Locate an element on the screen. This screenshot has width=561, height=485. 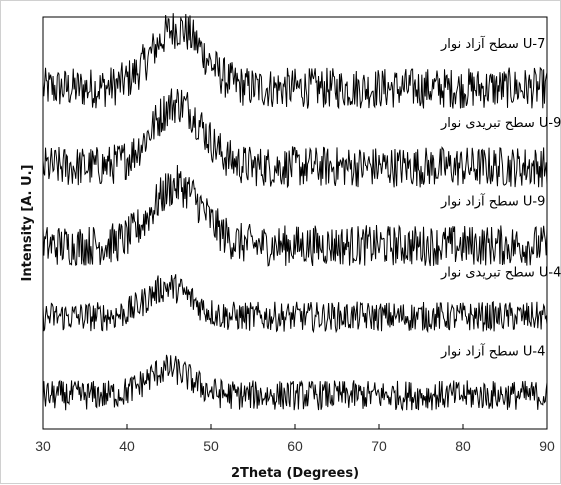
x-tick-label: 50 is located at coordinates (211, 446).